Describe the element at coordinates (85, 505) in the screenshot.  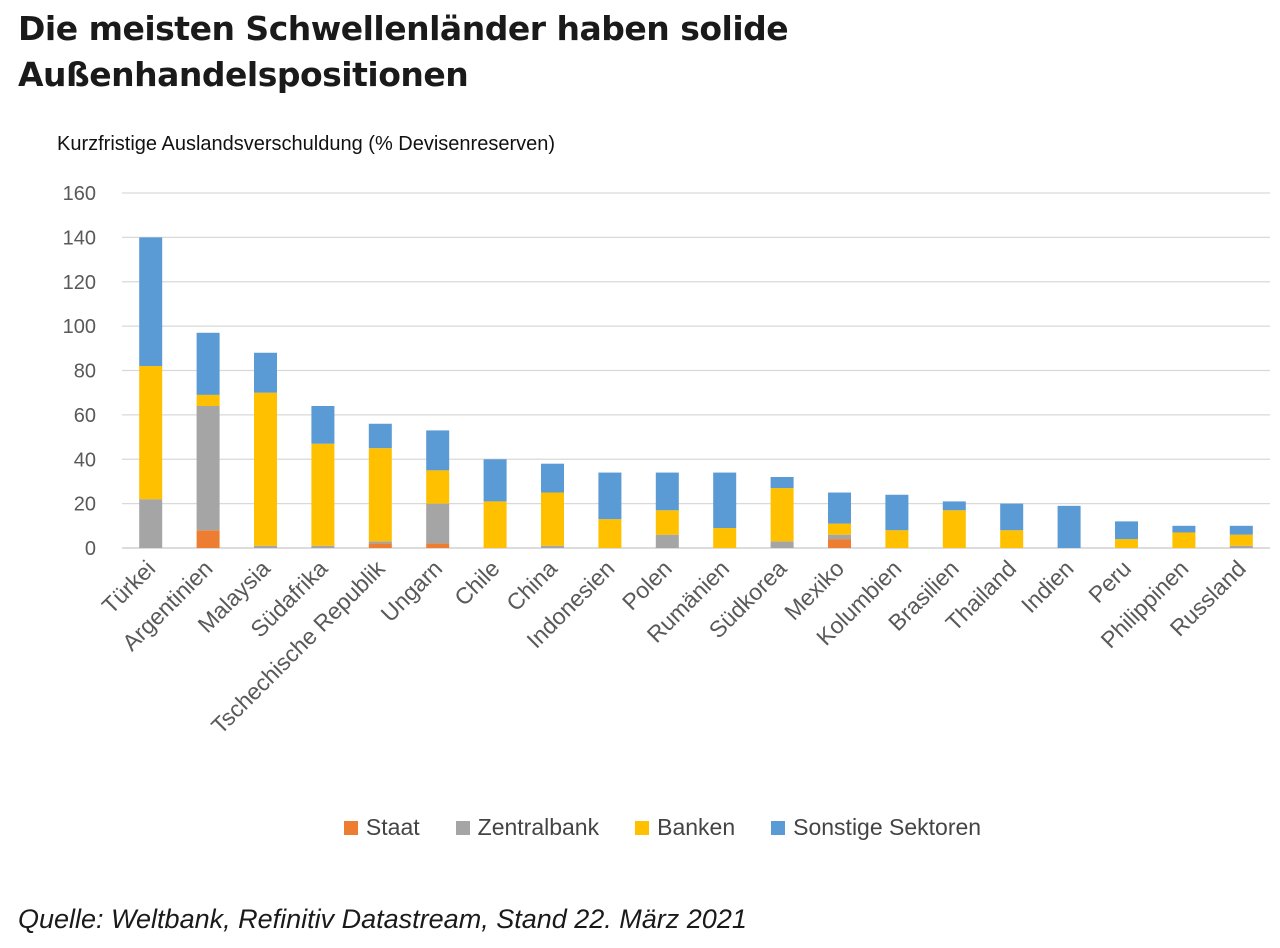
I see `y-tick-label: 20` at that location.